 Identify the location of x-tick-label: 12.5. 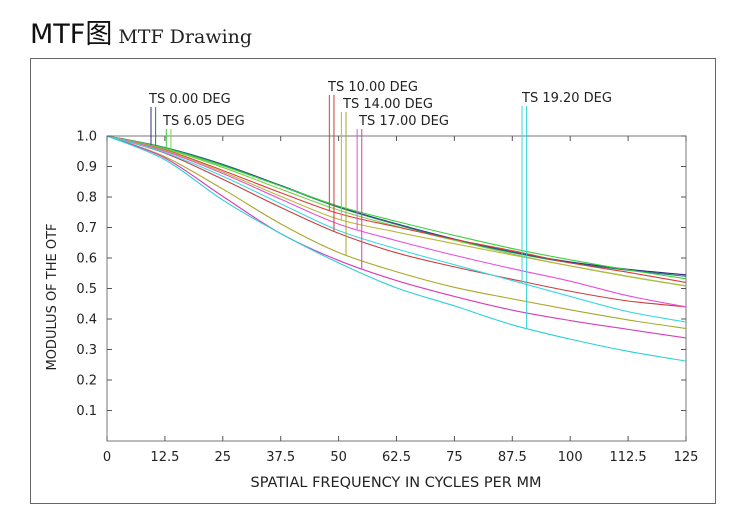
(164, 457).